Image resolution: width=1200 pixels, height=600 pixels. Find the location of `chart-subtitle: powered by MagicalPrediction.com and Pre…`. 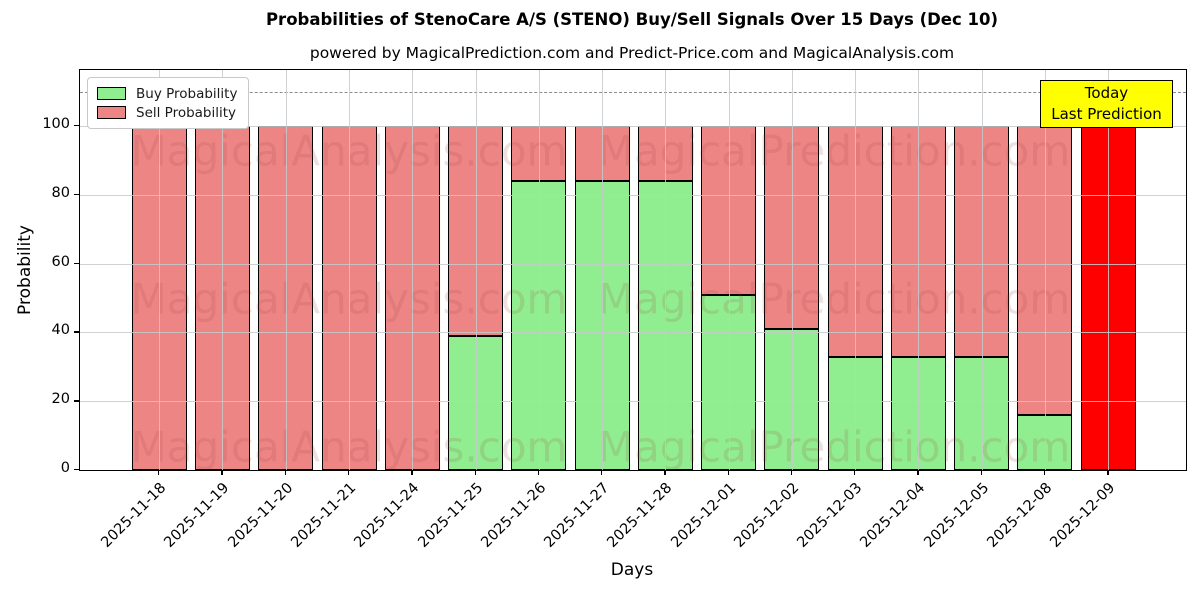

chart-subtitle: powered by MagicalPrediction.com and Pre… is located at coordinates (632, 53).